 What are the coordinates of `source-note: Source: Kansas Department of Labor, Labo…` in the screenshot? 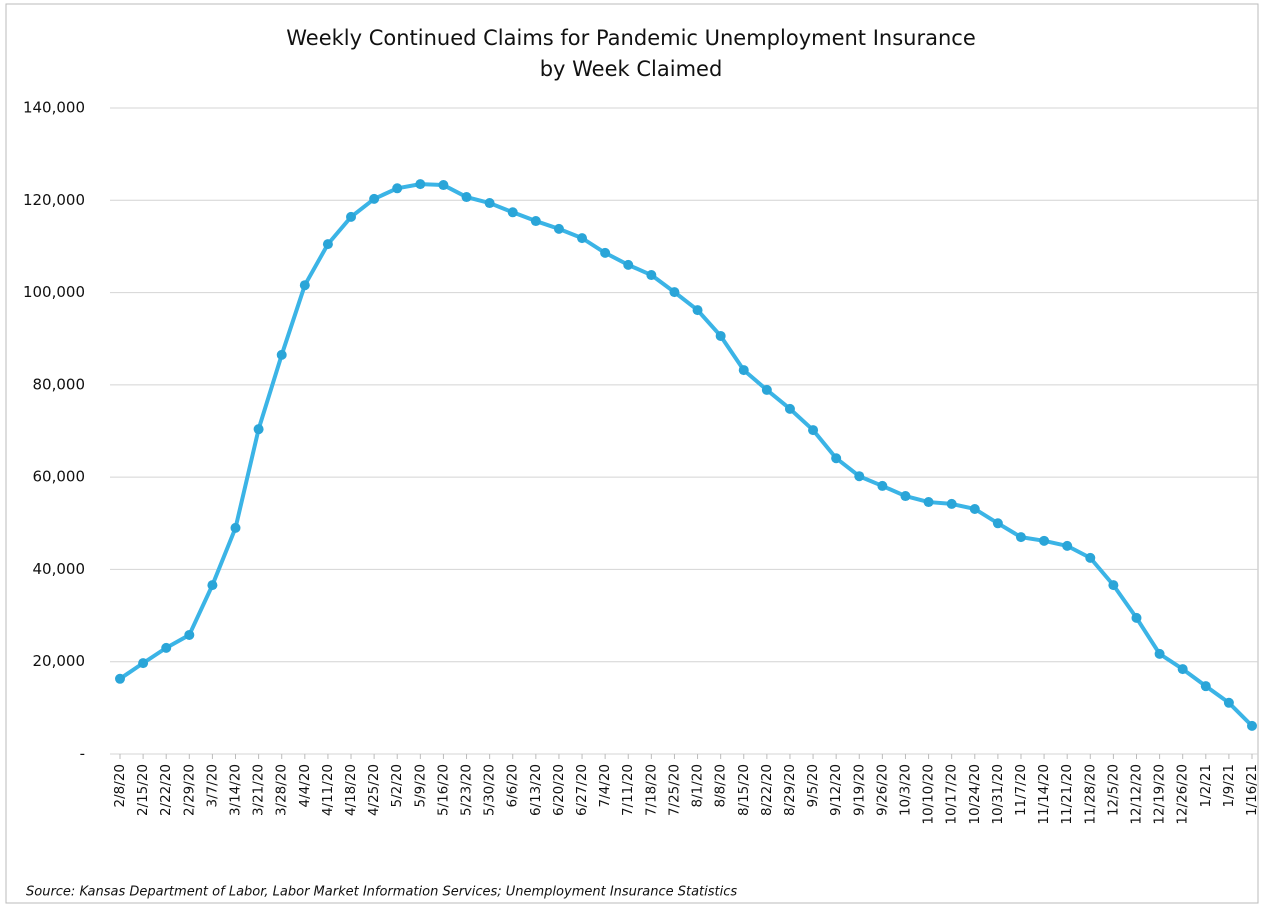 It's located at (381, 892).